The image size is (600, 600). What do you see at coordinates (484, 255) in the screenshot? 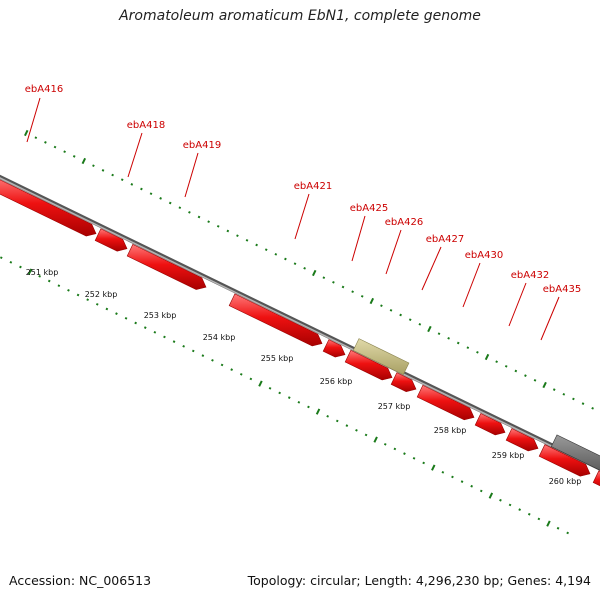
I see `gene-label-ebA430: ebA430` at bounding box center [484, 255].